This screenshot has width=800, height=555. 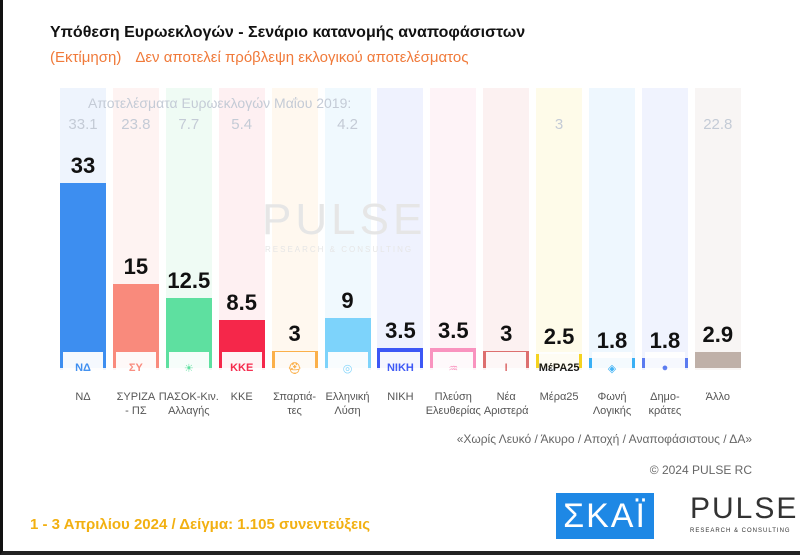 I want to click on previous-result: 33.1, so click(x=83, y=124).